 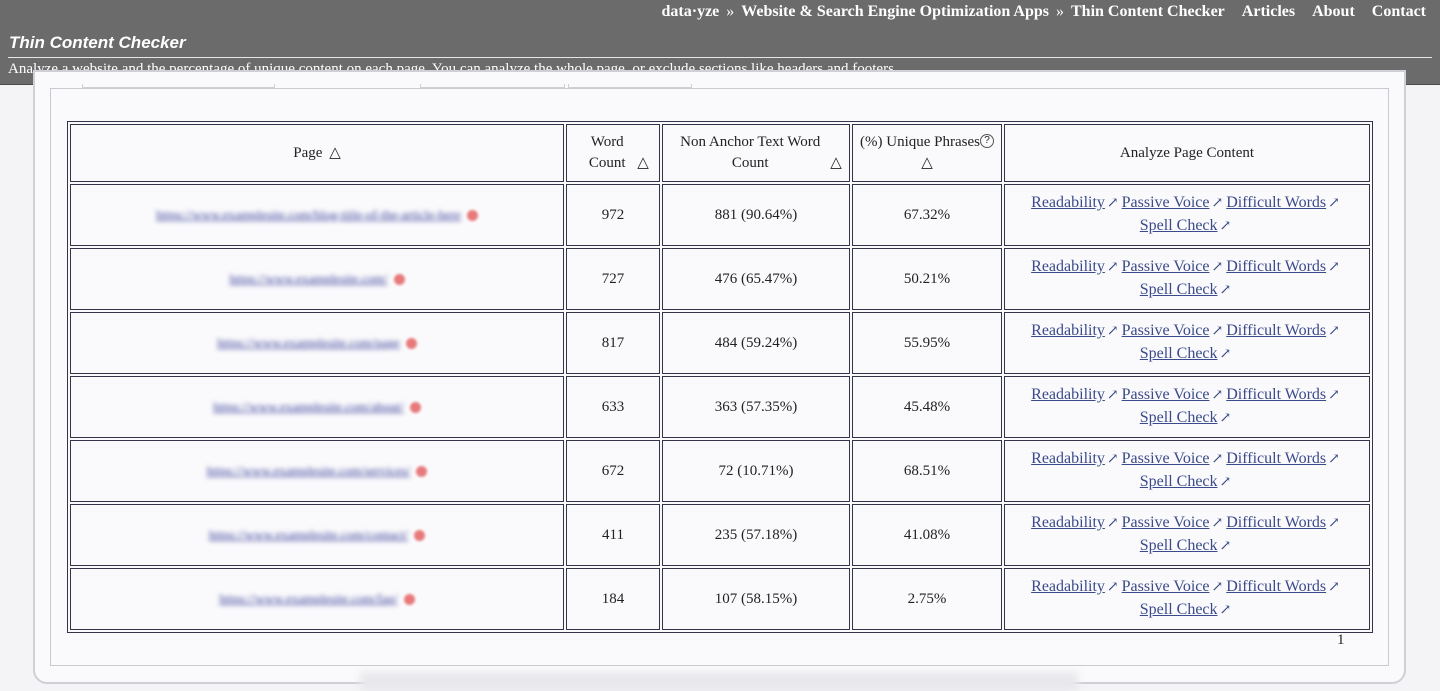 I want to click on word-count-cell: 411, so click(x=613, y=535).